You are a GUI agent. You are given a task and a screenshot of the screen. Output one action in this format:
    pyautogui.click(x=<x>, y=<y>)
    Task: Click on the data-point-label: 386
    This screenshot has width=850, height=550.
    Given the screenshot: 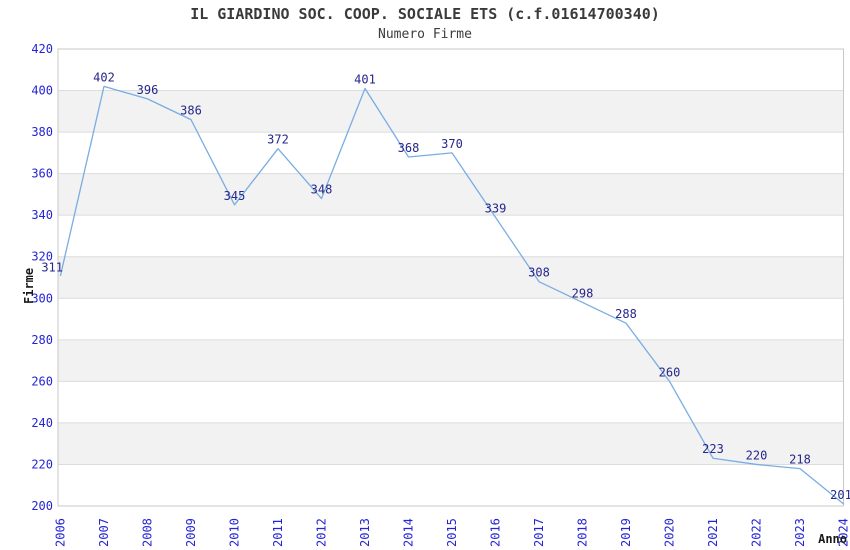 What is the action you would take?
    pyautogui.click(x=191, y=111)
    